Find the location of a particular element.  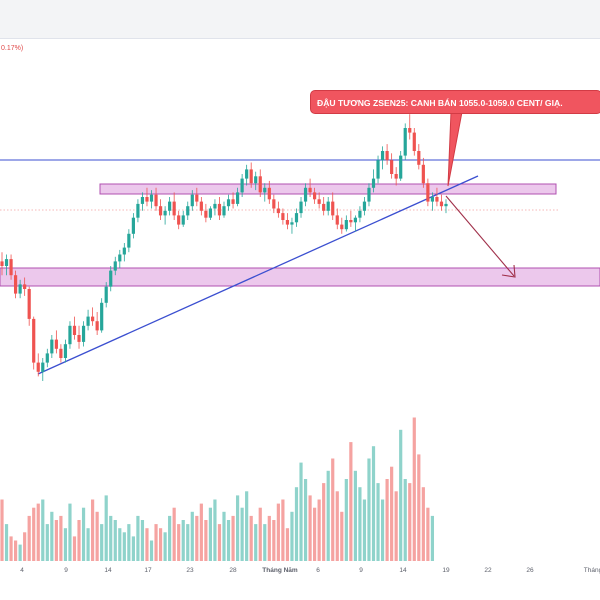

chart-toolbar is located at coordinates (300, 19).